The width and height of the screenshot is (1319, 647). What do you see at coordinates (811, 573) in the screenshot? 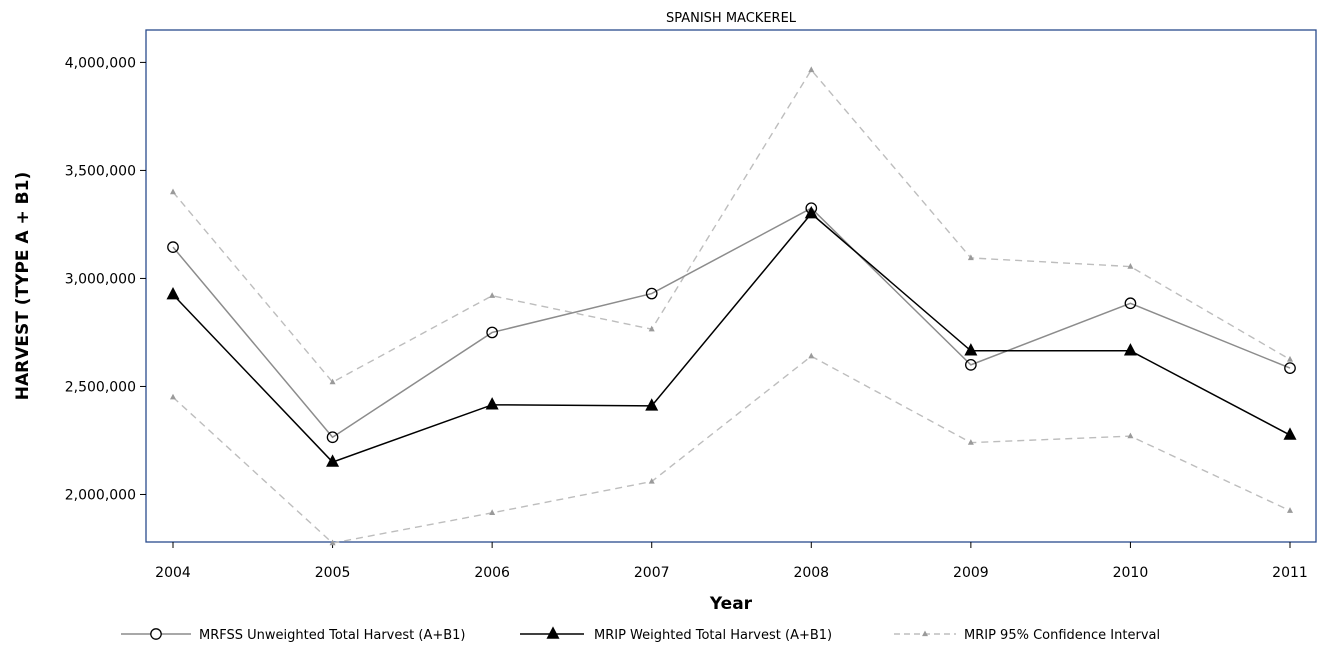
I see `x-tick-label: 2008` at bounding box center [811, 573].